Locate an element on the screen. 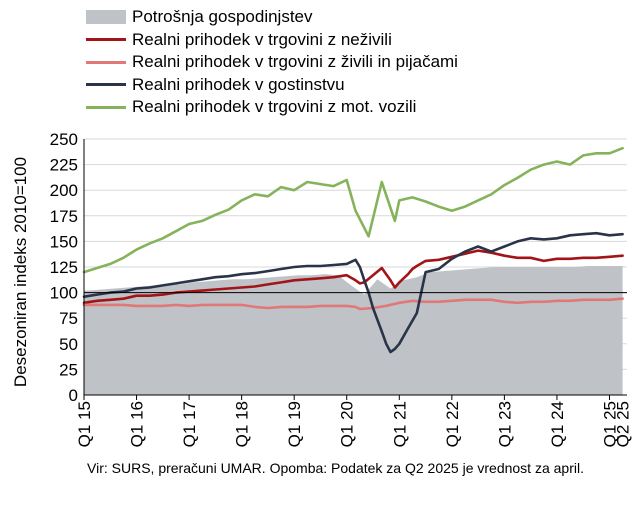  x-tick-label-Q1-15: Q1 15 is located at coordinates (84, 424).